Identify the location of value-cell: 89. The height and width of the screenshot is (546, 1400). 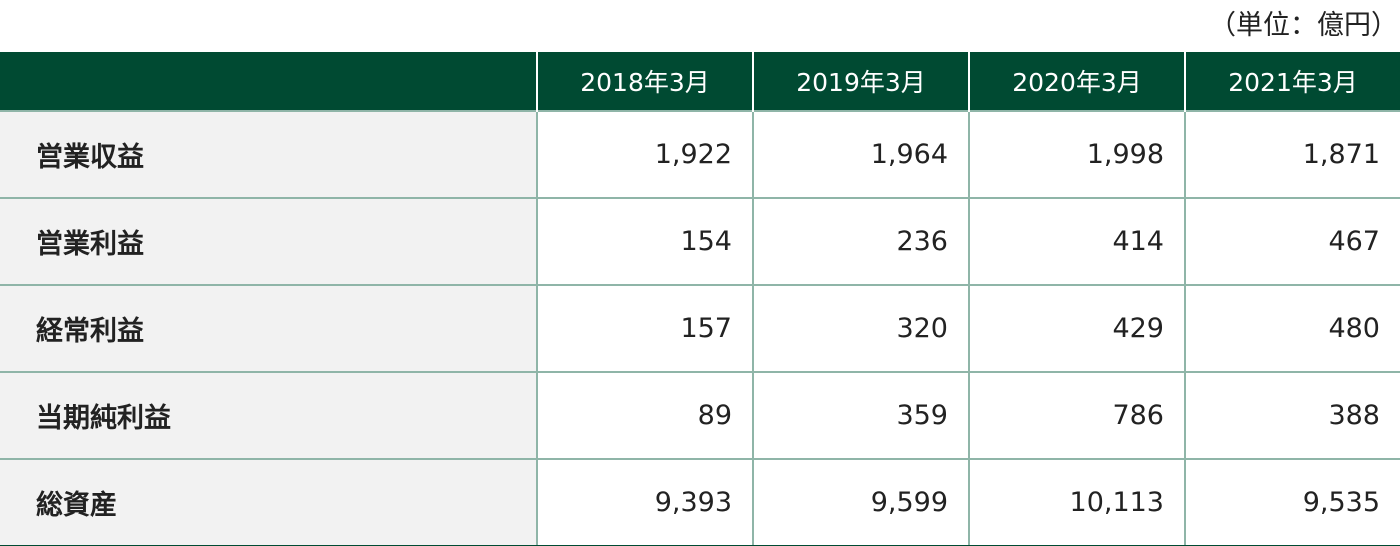
(645, 415).